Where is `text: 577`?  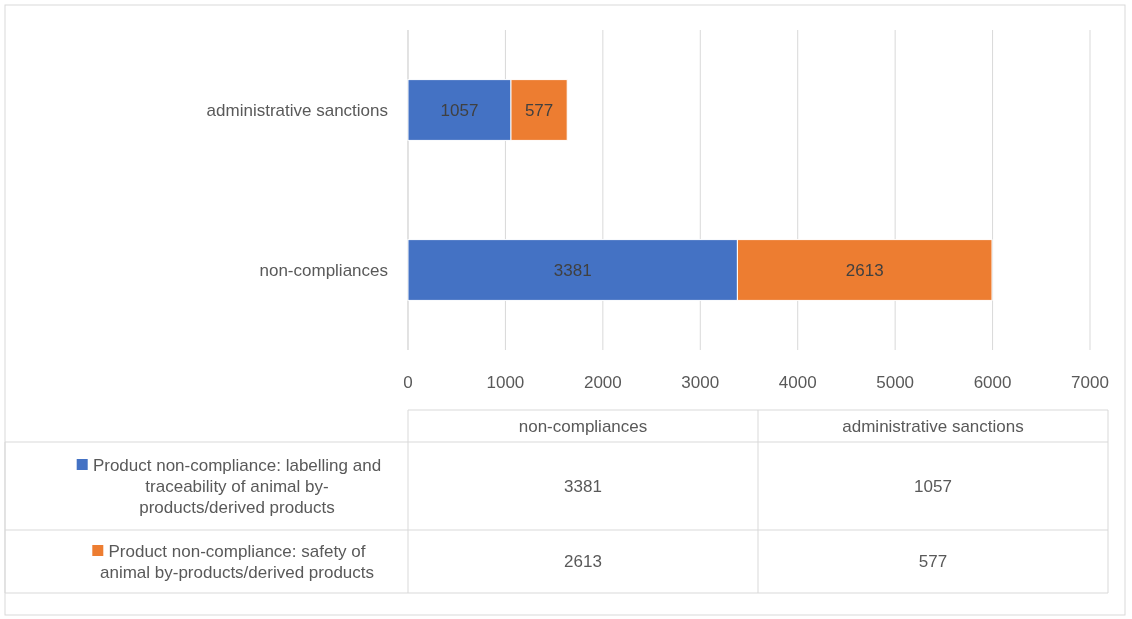
text: 577 is located at coordinates (933, 562).